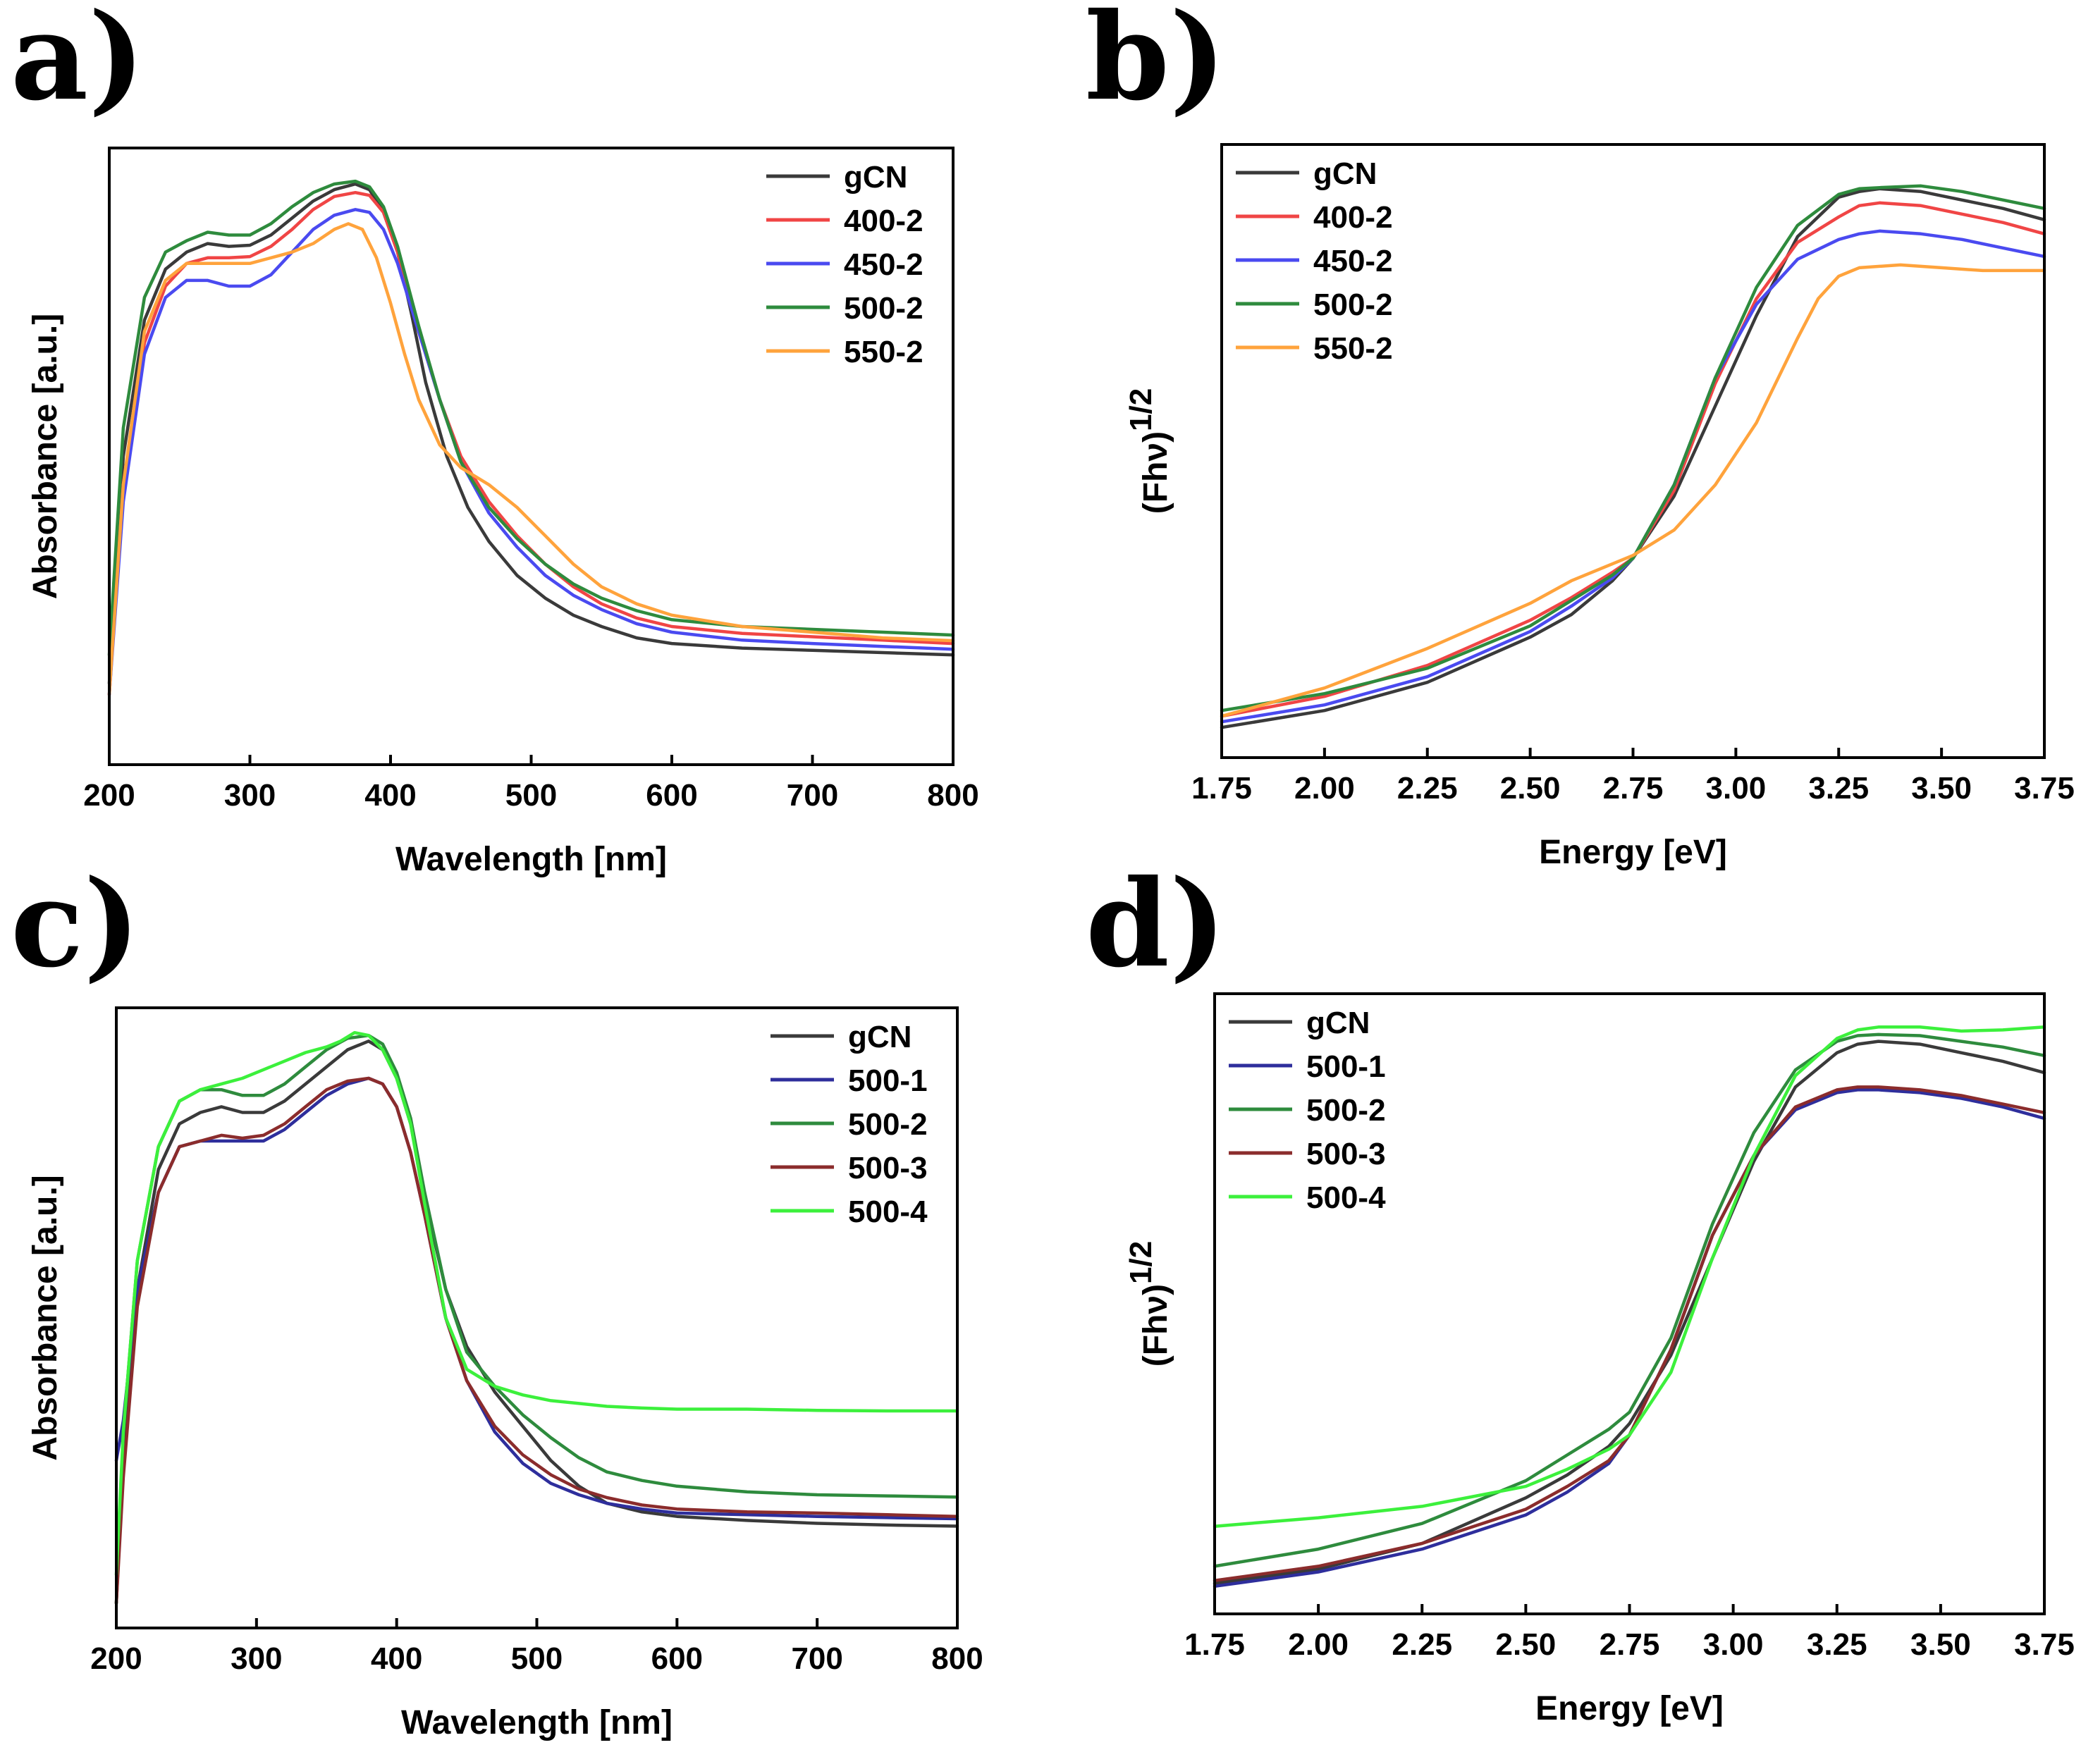 The image size is (2093, 1764). What do you see at coordinates (884, 221) in the screenshot?
I see `panel-a-legend-label: 400-2` at bounding box center [884, 221].